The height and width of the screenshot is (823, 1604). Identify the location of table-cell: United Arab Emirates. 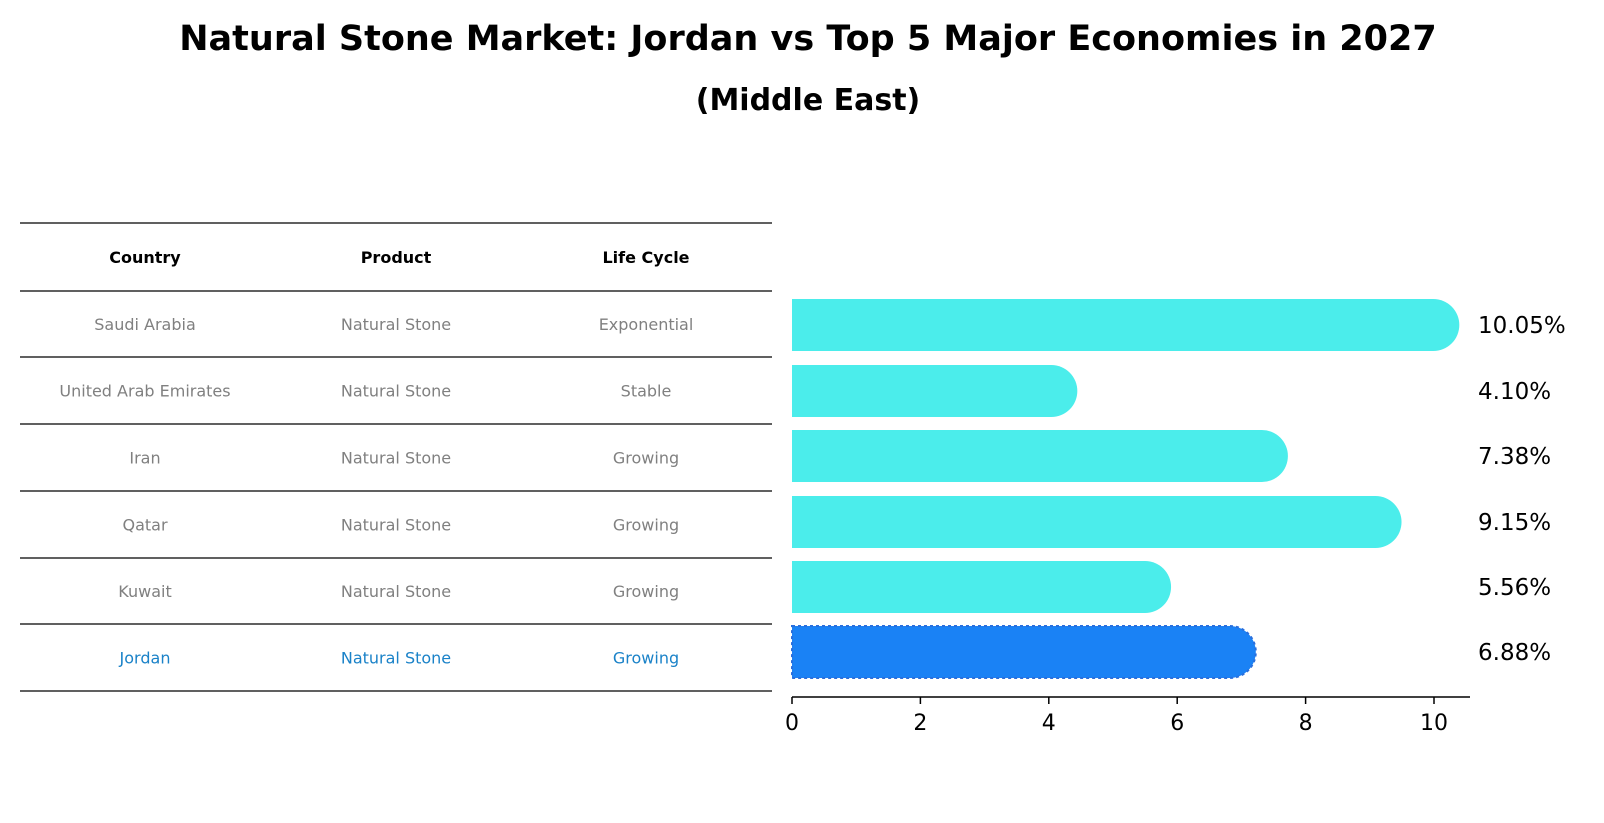
(144, 391).